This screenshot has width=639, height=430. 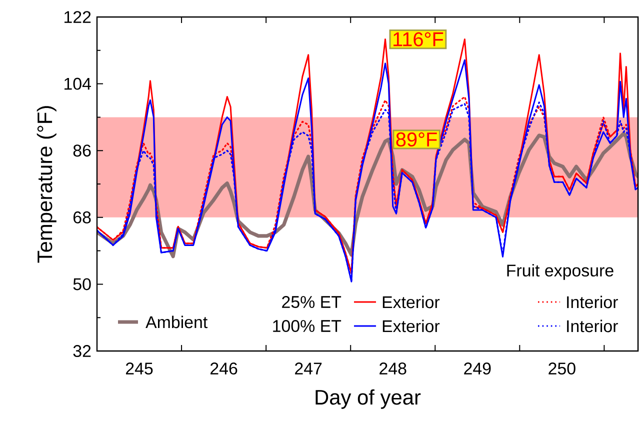 What do you see at coordinates (82, 150) in the screenshot?
I see `y-tick-label: 86` at bounding box center [82, 150].